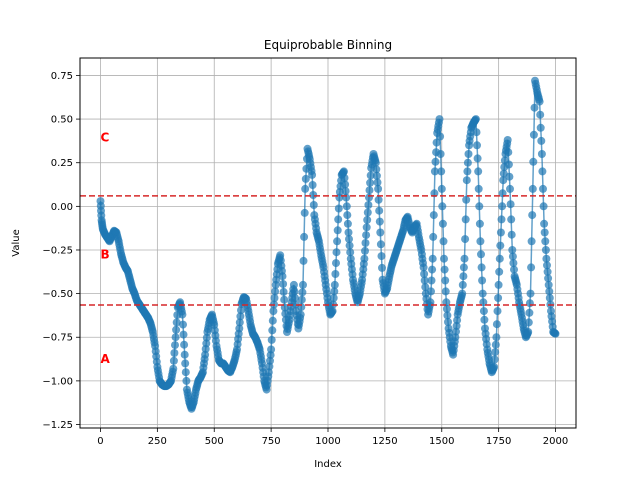  I want to click on y-tick-label: −0.50, so click(57, 294).